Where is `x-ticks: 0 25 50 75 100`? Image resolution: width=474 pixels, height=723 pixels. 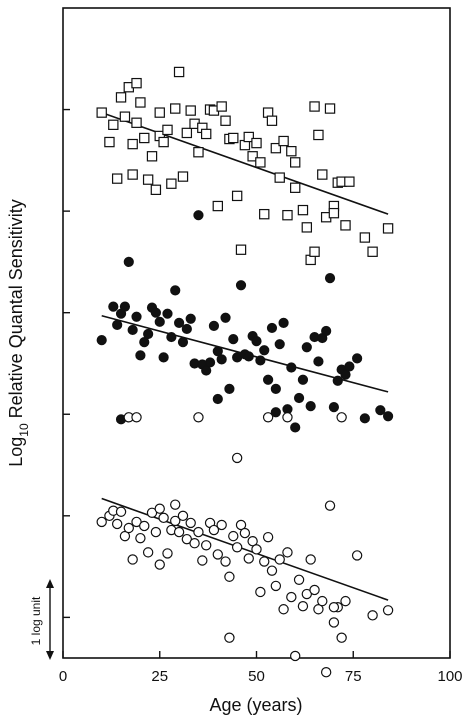 x-ticks: 0 25 50 75 100 is located at coordinates (261, 668).